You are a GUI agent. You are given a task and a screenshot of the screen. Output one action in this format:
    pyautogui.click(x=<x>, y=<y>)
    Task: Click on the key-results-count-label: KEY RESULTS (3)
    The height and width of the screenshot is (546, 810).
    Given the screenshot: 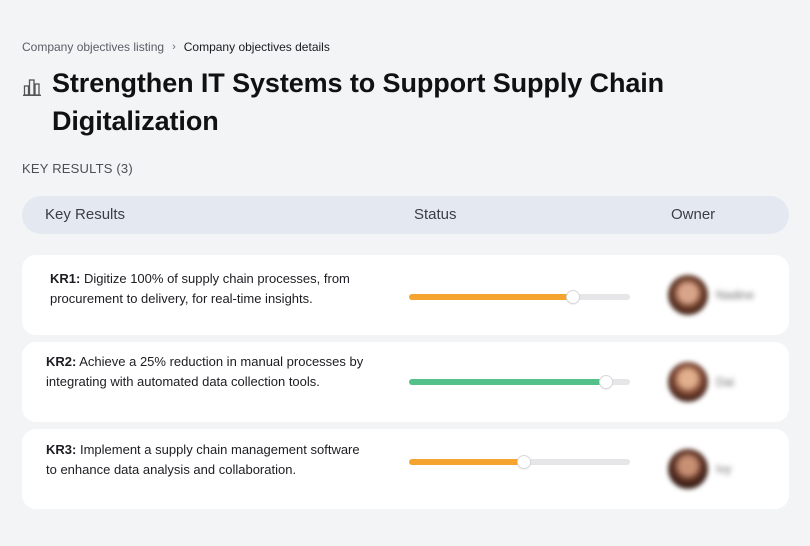 What is the action you would take?
    pyautogui.click(x=77, y=168)
    